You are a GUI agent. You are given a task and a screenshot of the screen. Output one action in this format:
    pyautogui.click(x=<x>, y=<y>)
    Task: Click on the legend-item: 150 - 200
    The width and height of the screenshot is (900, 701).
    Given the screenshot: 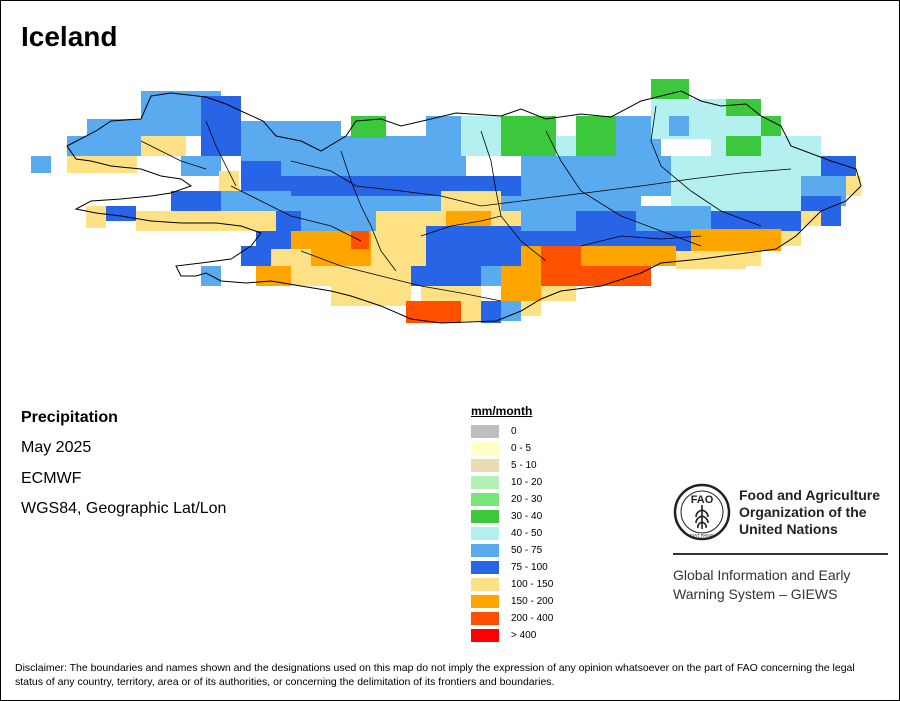 What is the action you would take?
    pyautogui.click(x=512, y=601)
    